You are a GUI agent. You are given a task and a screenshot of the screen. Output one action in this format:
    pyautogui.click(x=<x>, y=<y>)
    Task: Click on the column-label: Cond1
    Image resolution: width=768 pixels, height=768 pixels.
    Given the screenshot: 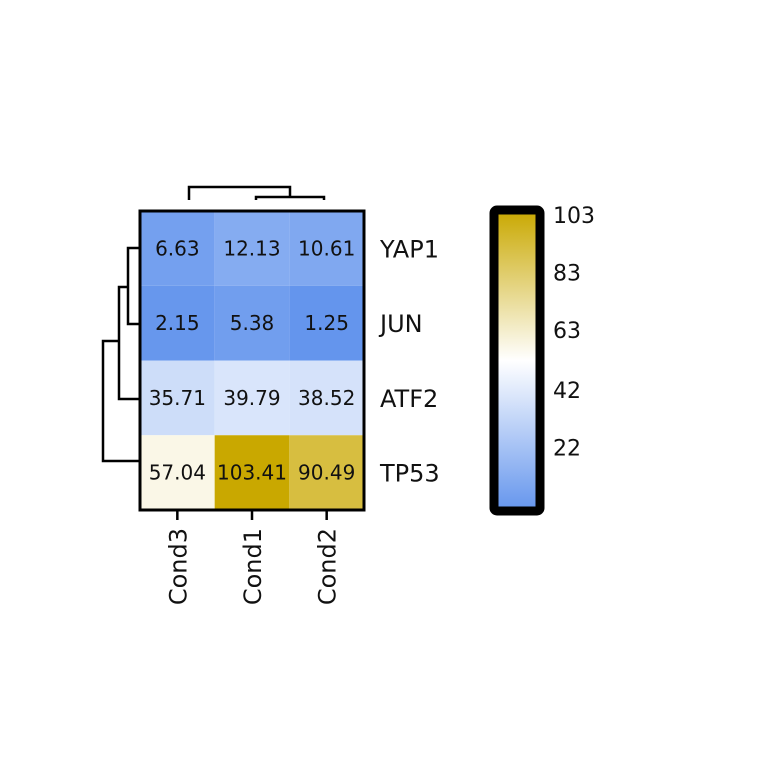 What is the action you would take?
    pyautogui.click(x=253, y=566)
    